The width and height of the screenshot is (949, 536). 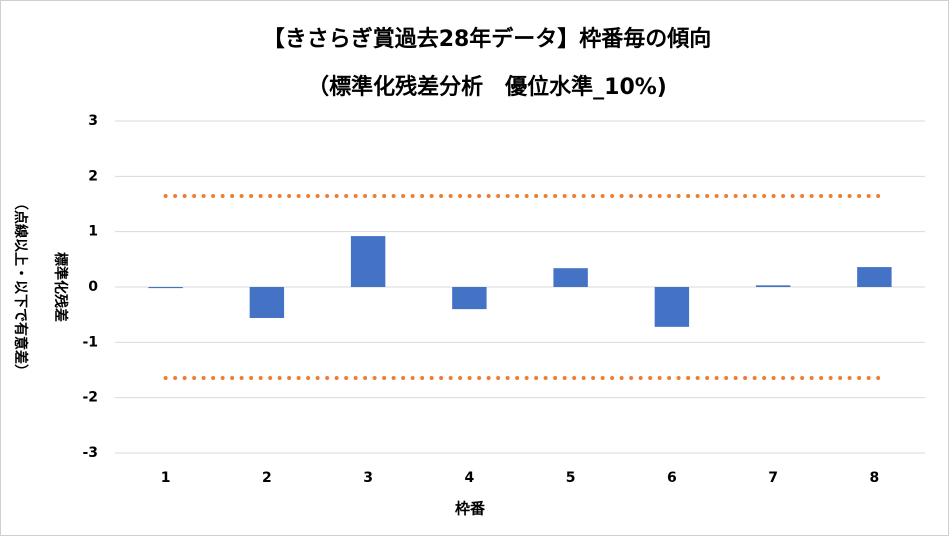 What do you see at coordinates (267, 478) in the screenshot?
I see `x-tick-label: 2` at bounding box center [267, 478].